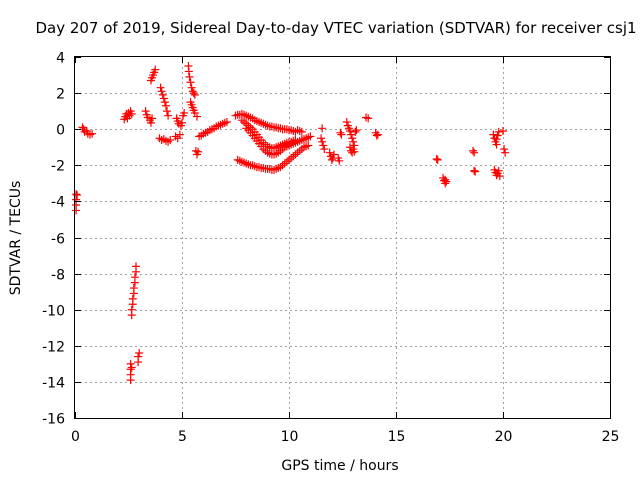 This screenshot has height=480, width=640. I want to click on x-tick-label: 15, so click(397, 437).